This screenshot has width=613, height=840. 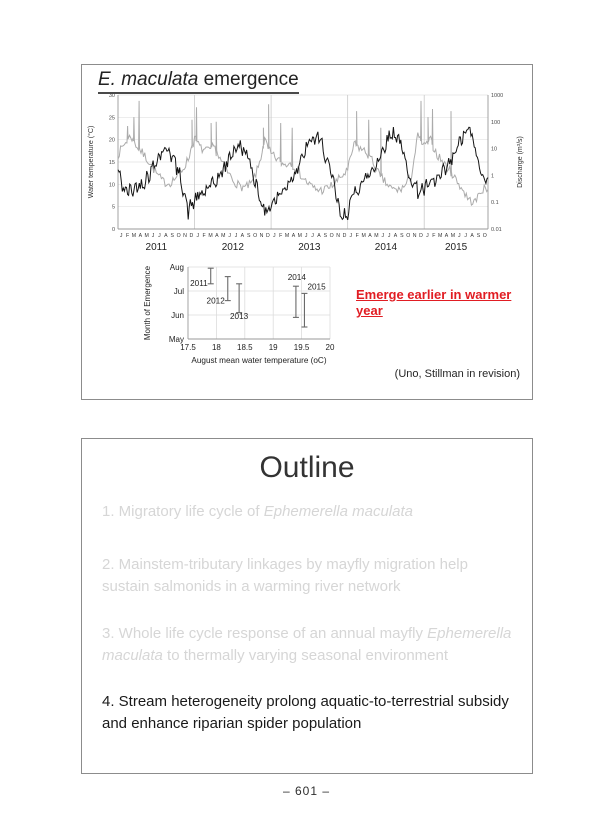 I want to click on svg-text: 18, so click(x=216, y=347).